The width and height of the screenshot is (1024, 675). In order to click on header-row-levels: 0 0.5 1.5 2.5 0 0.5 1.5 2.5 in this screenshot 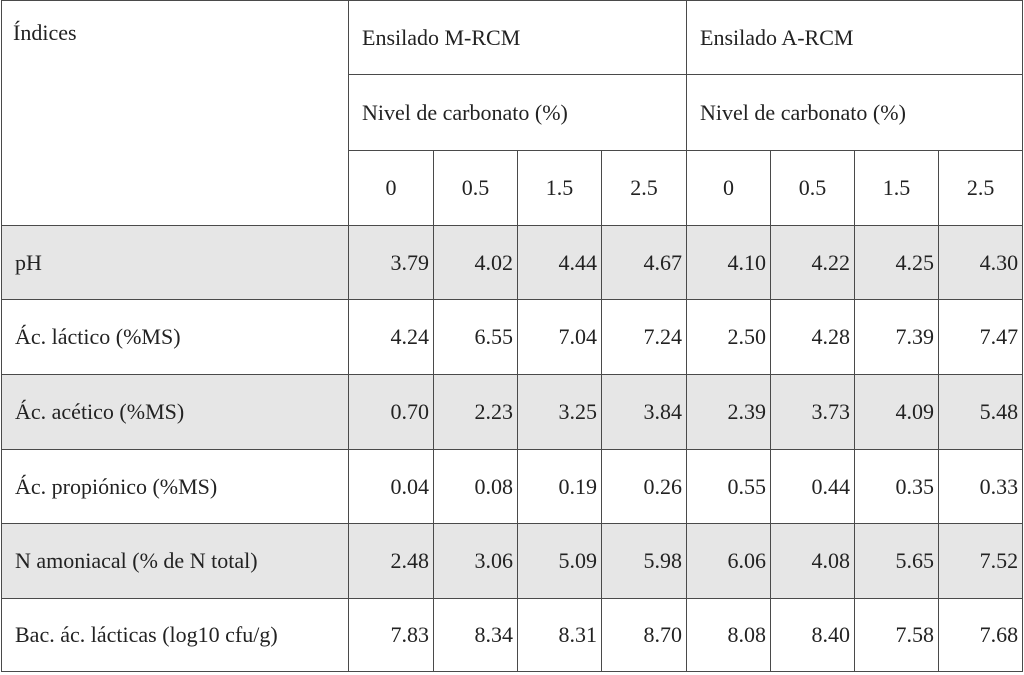, I will do `click(513, 188)`.